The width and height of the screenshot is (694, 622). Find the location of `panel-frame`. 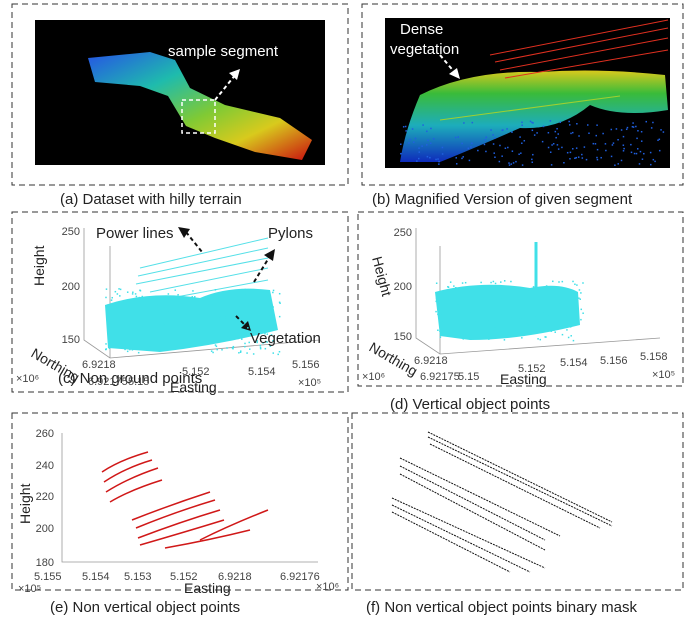

panel-frame is located at coordinates (180, 501).